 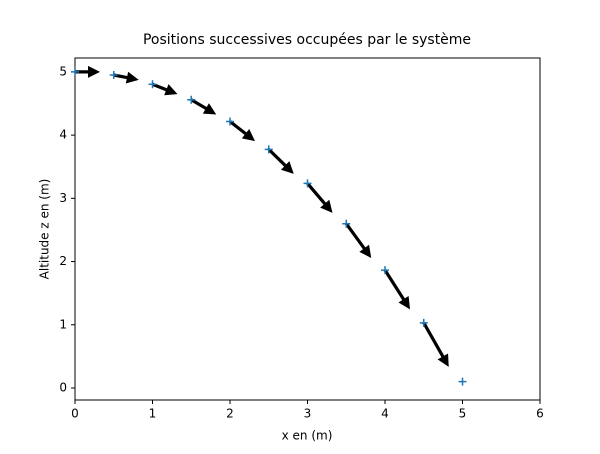 I want to click on y-tick-label: 1, so click(x=63, y=324).